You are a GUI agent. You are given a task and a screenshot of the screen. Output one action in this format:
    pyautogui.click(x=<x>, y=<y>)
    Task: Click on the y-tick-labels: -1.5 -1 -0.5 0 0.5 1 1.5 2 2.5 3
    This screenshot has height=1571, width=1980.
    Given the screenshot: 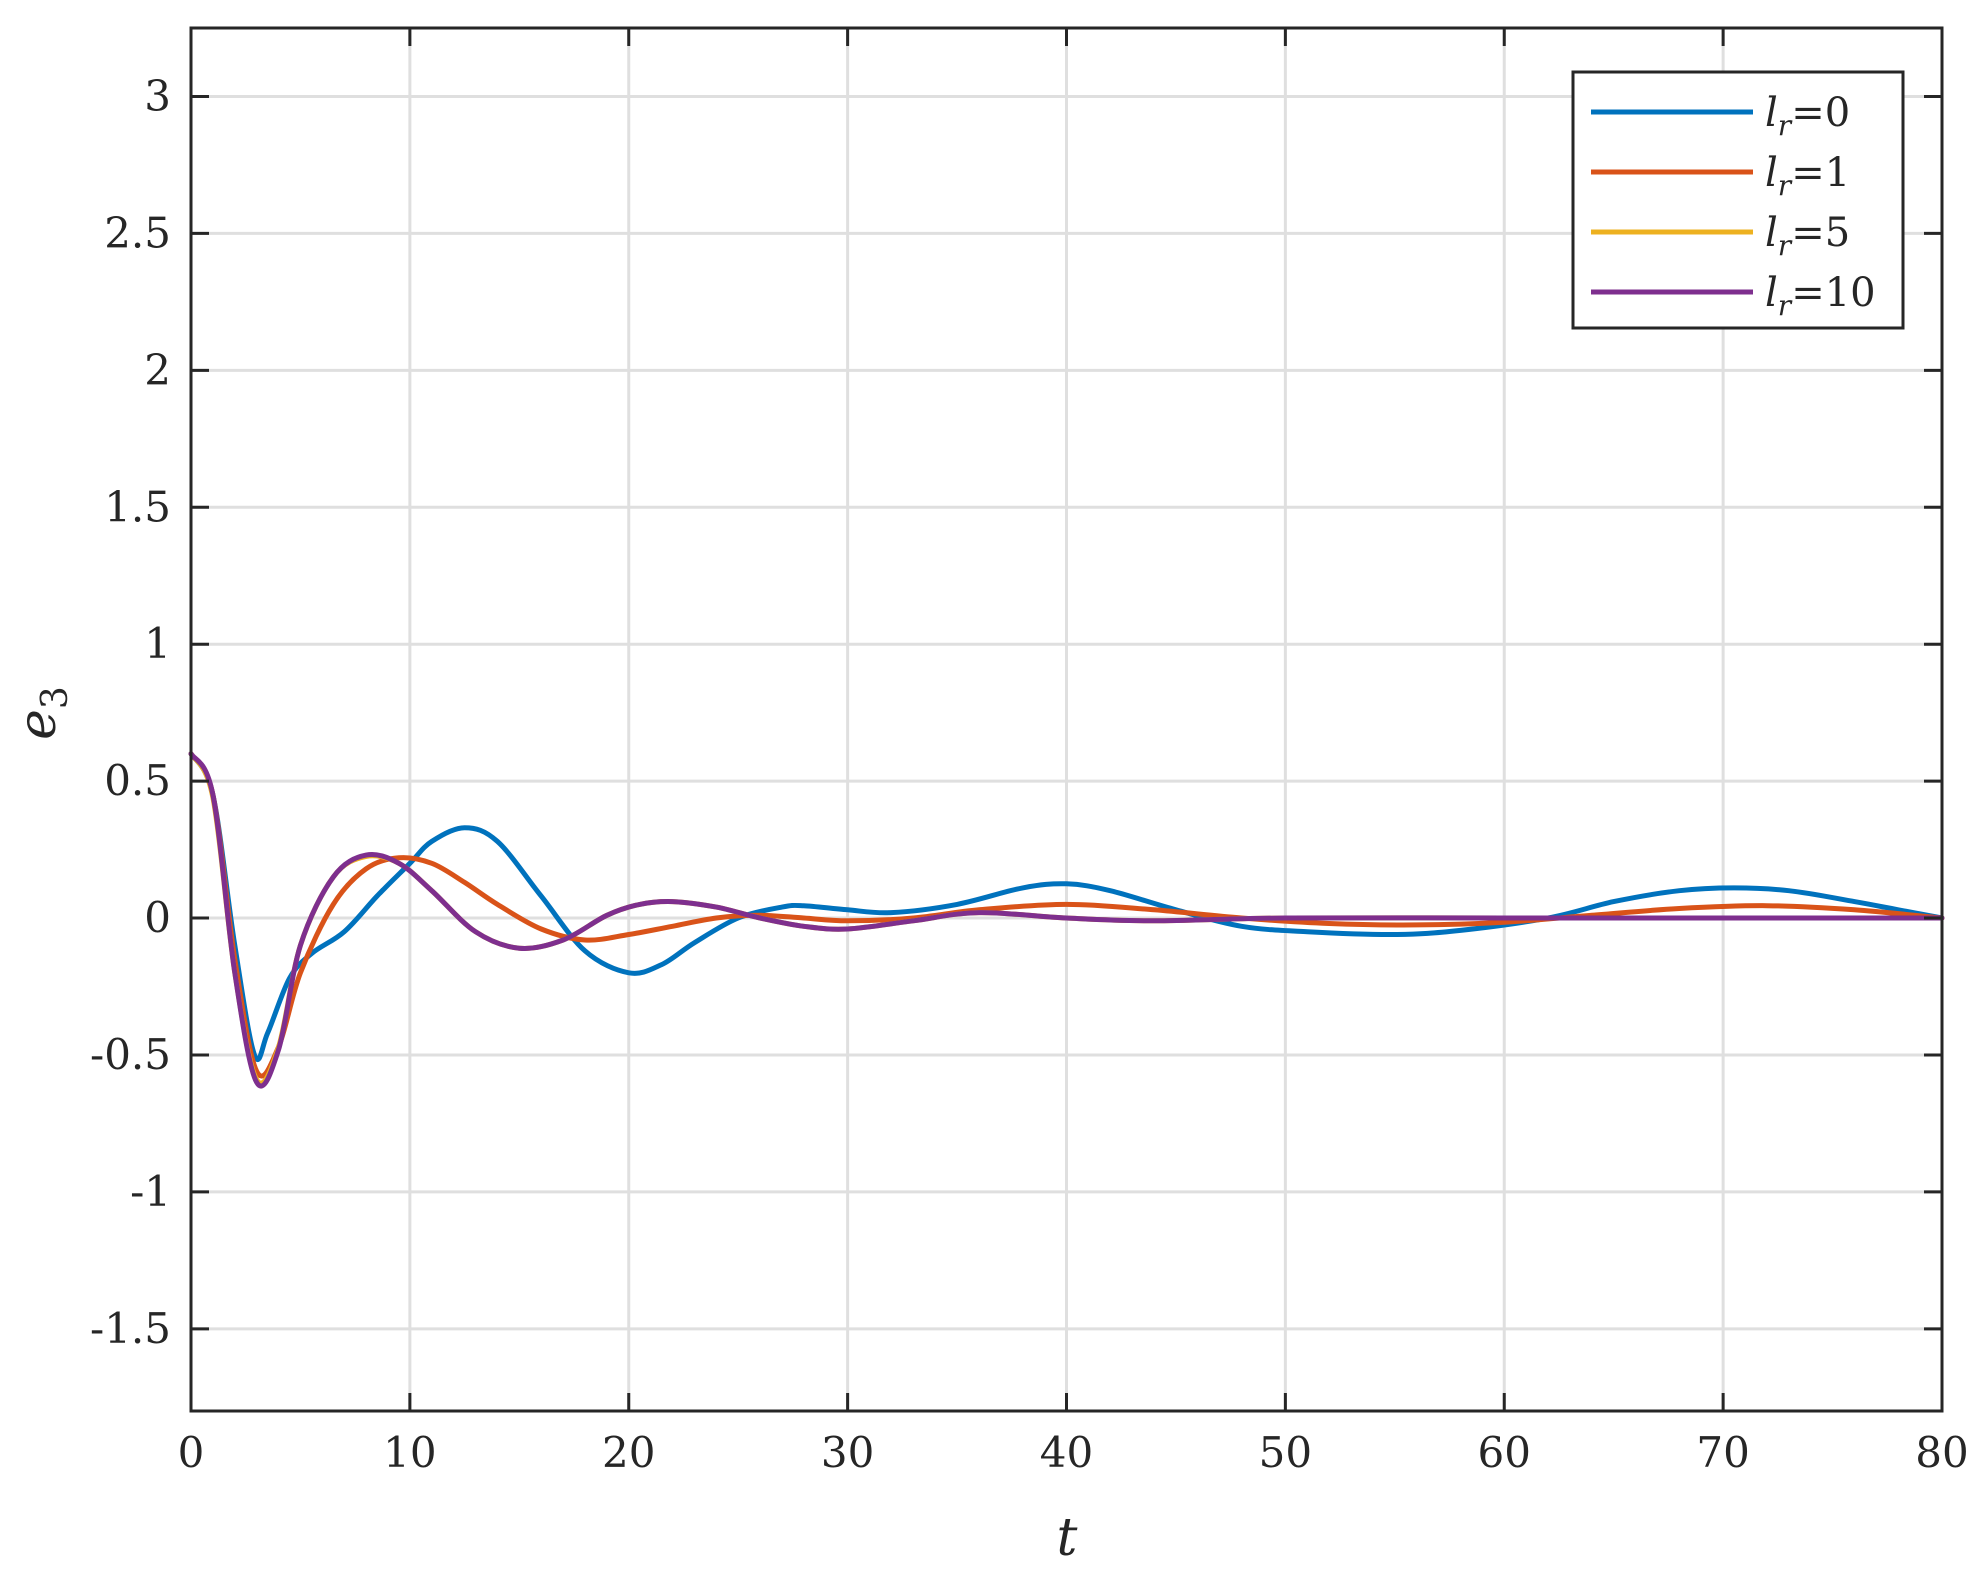 What is the action you would take?
    pyautogui.click(x=130, y=711)
    